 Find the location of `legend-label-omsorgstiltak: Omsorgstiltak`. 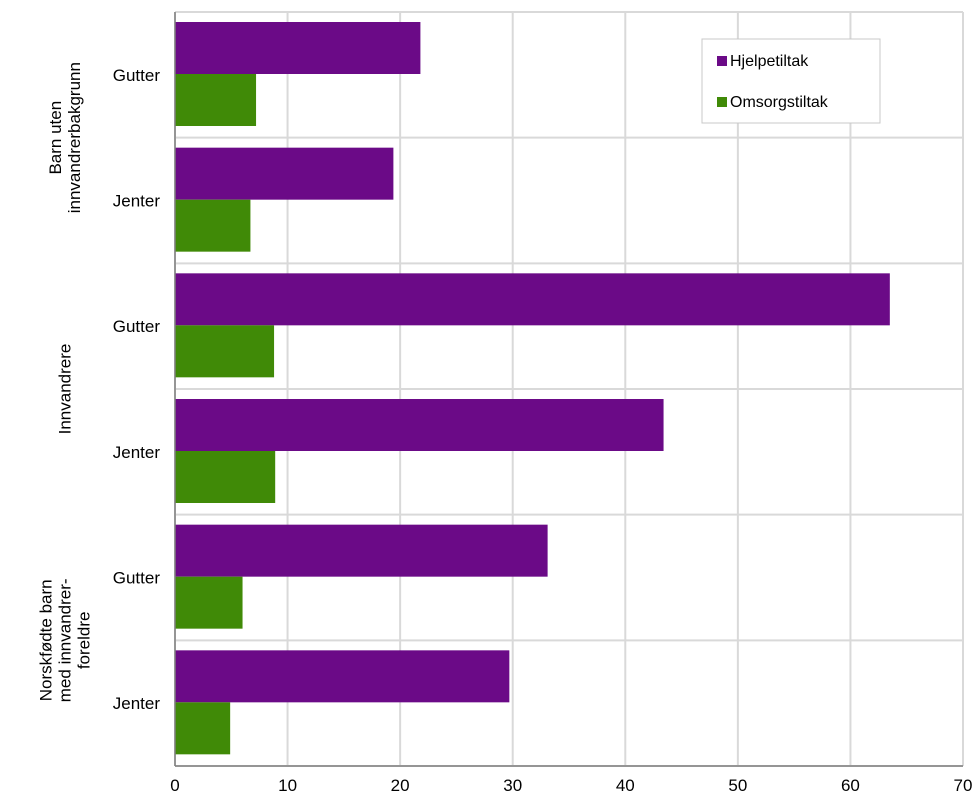

legend-label-omsorgstiltak: Omsorgstiltak is located at coordinates (779, 102).